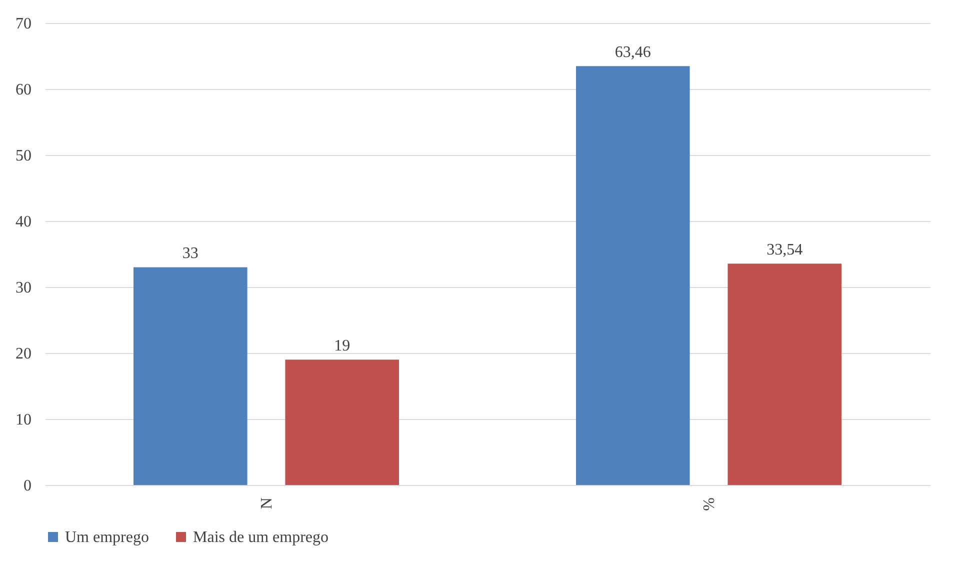 Image resolution: width=961 pixels, height=577 pixels. What do you see at coordinates (24, 288) in the screenshot?
I see `y-tick-label: 30` at bounding box center [24, 288].